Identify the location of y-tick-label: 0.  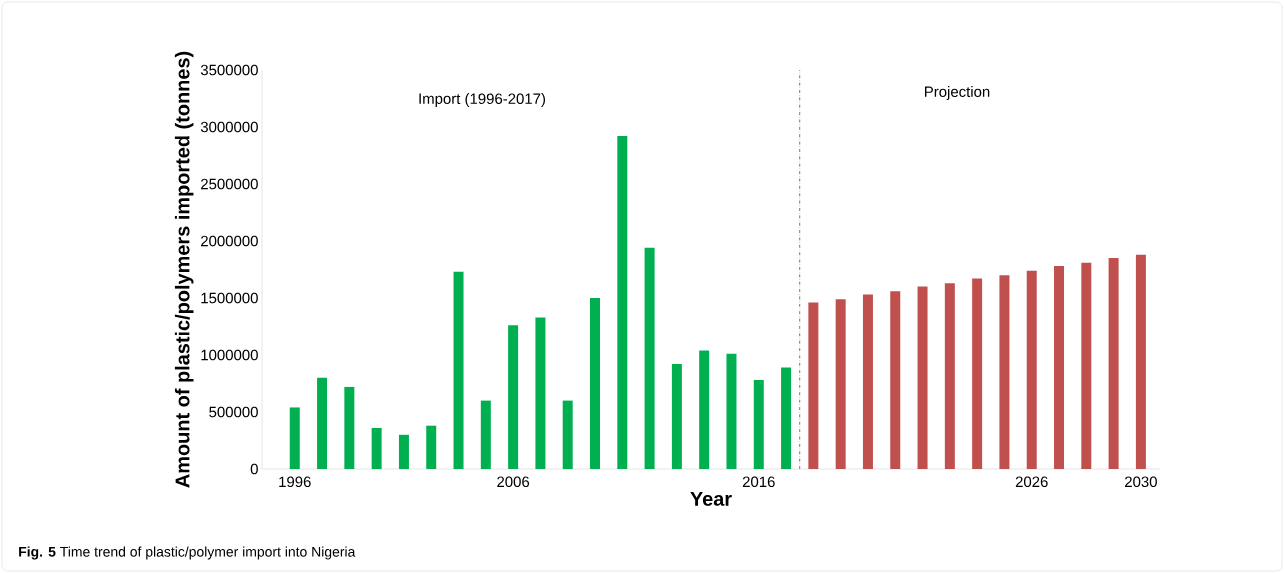
(254, 469).